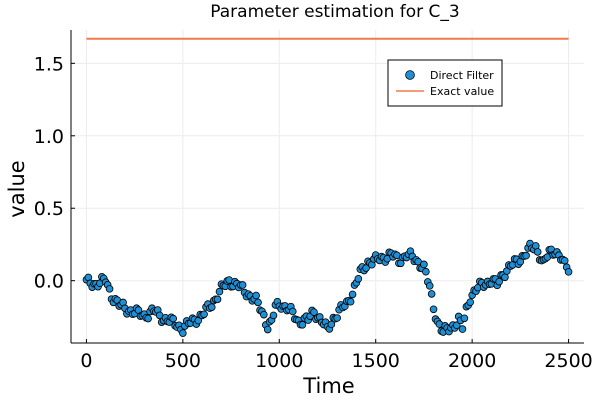  I want to click on legend-box, so click(445, 83).